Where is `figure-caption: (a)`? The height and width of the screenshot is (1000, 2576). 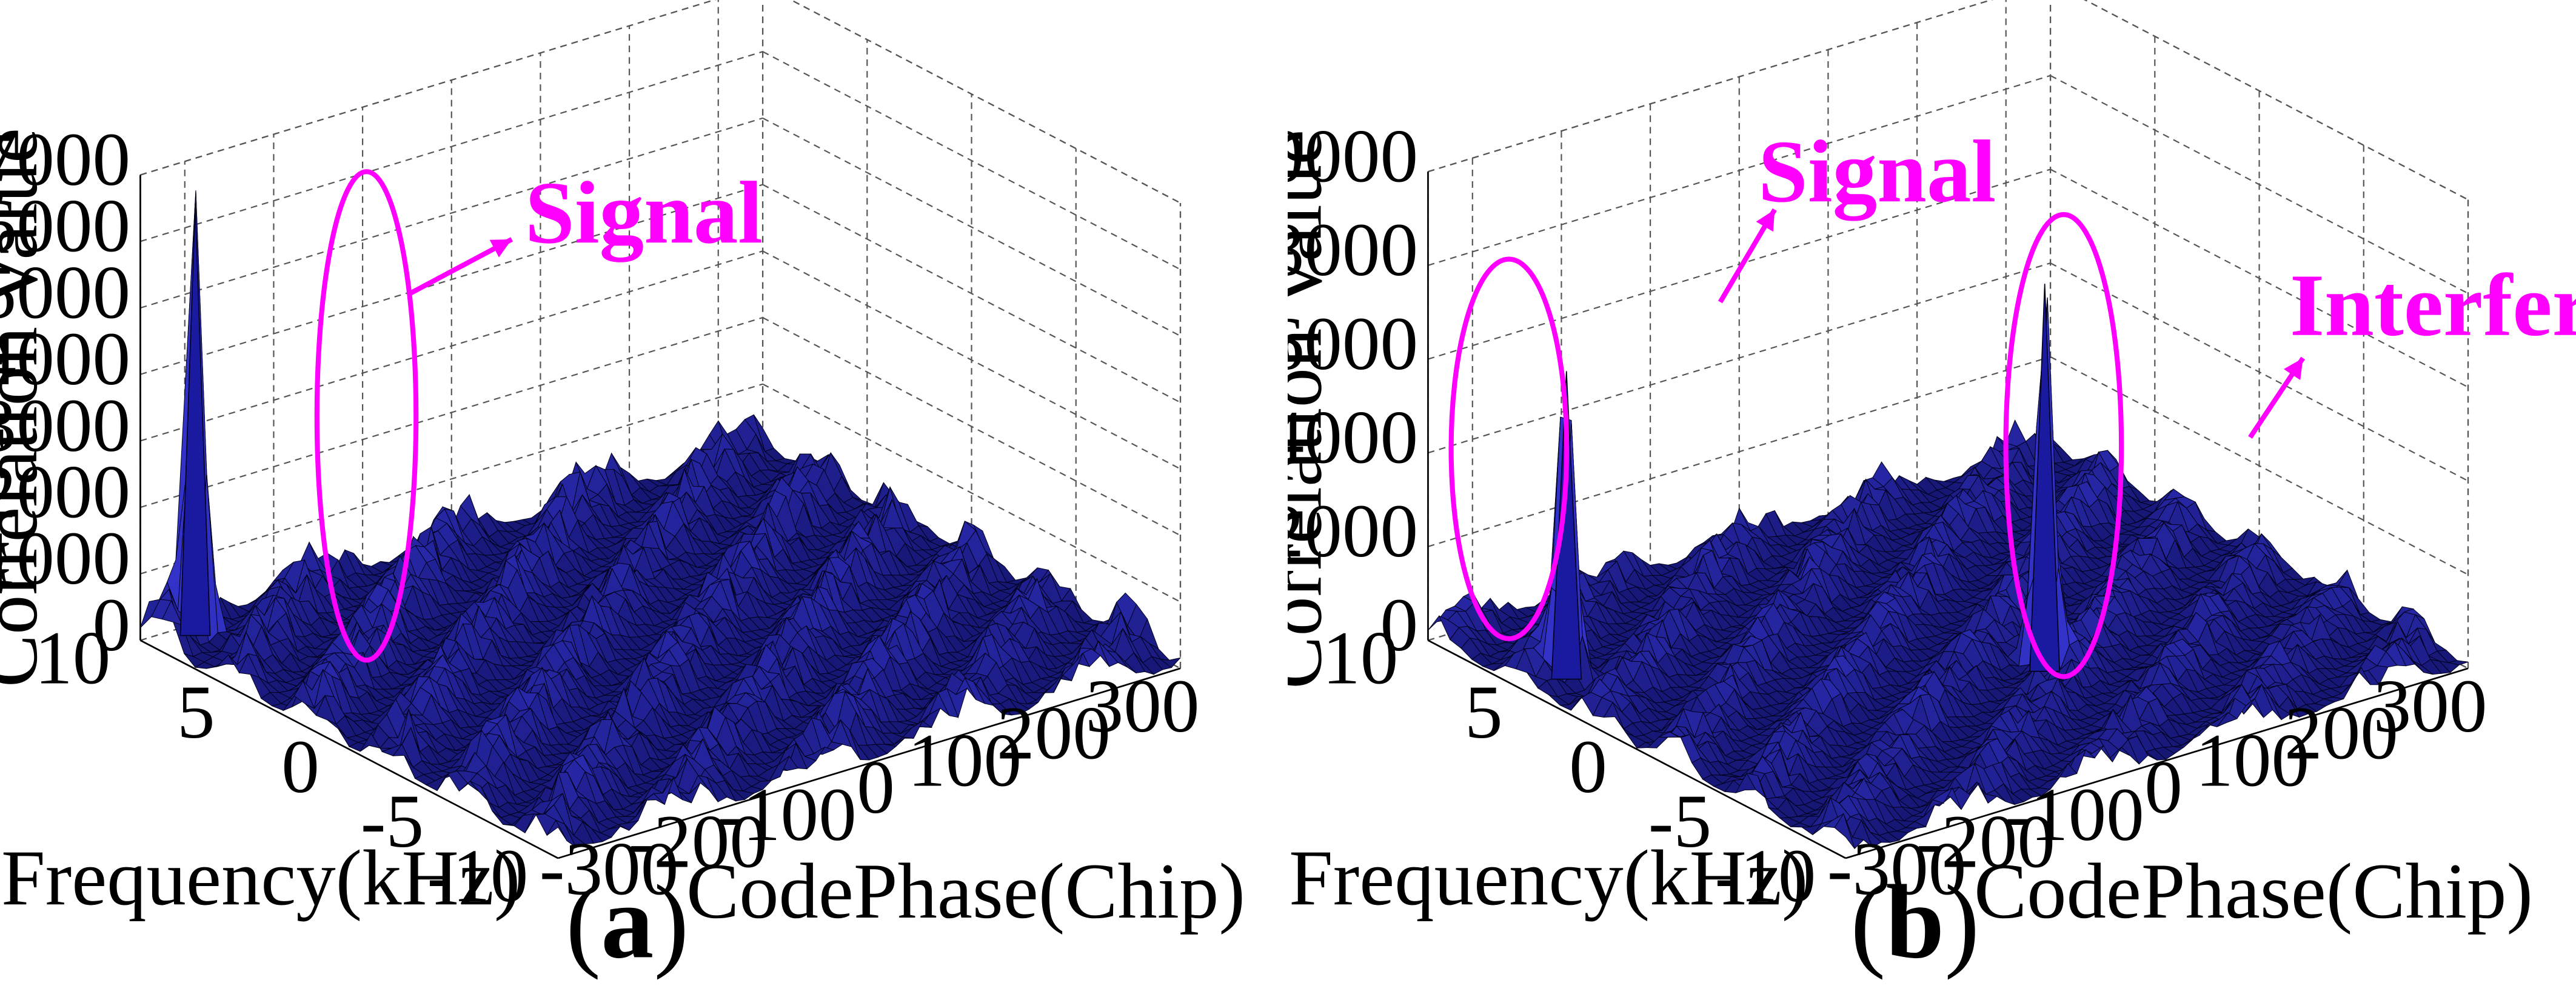 figure-caption: (a) is located at coordinates (627, 921).